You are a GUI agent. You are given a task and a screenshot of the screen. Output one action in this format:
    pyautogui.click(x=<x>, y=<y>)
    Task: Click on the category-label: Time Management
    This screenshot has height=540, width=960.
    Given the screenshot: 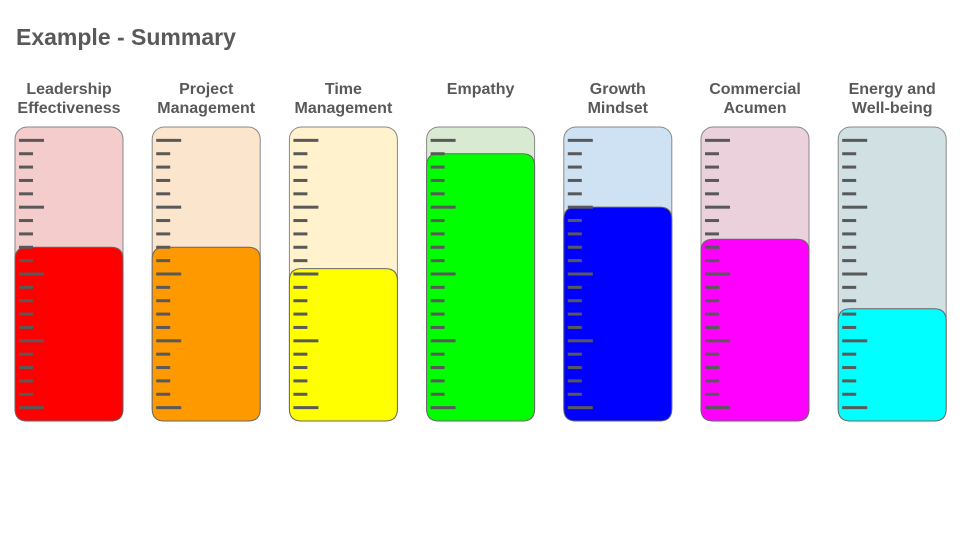 What is the action you would take?
    pyautogui.click(x=343, y=99)
    